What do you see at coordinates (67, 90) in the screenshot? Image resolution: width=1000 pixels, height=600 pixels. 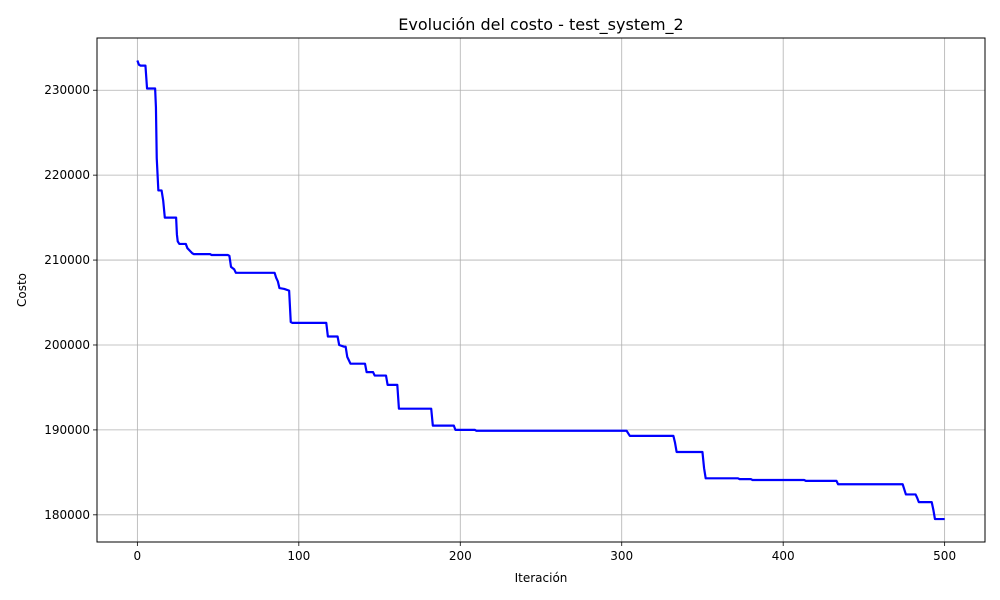 I see `y-tick-label: 230000` at bounding box center [67, 90].